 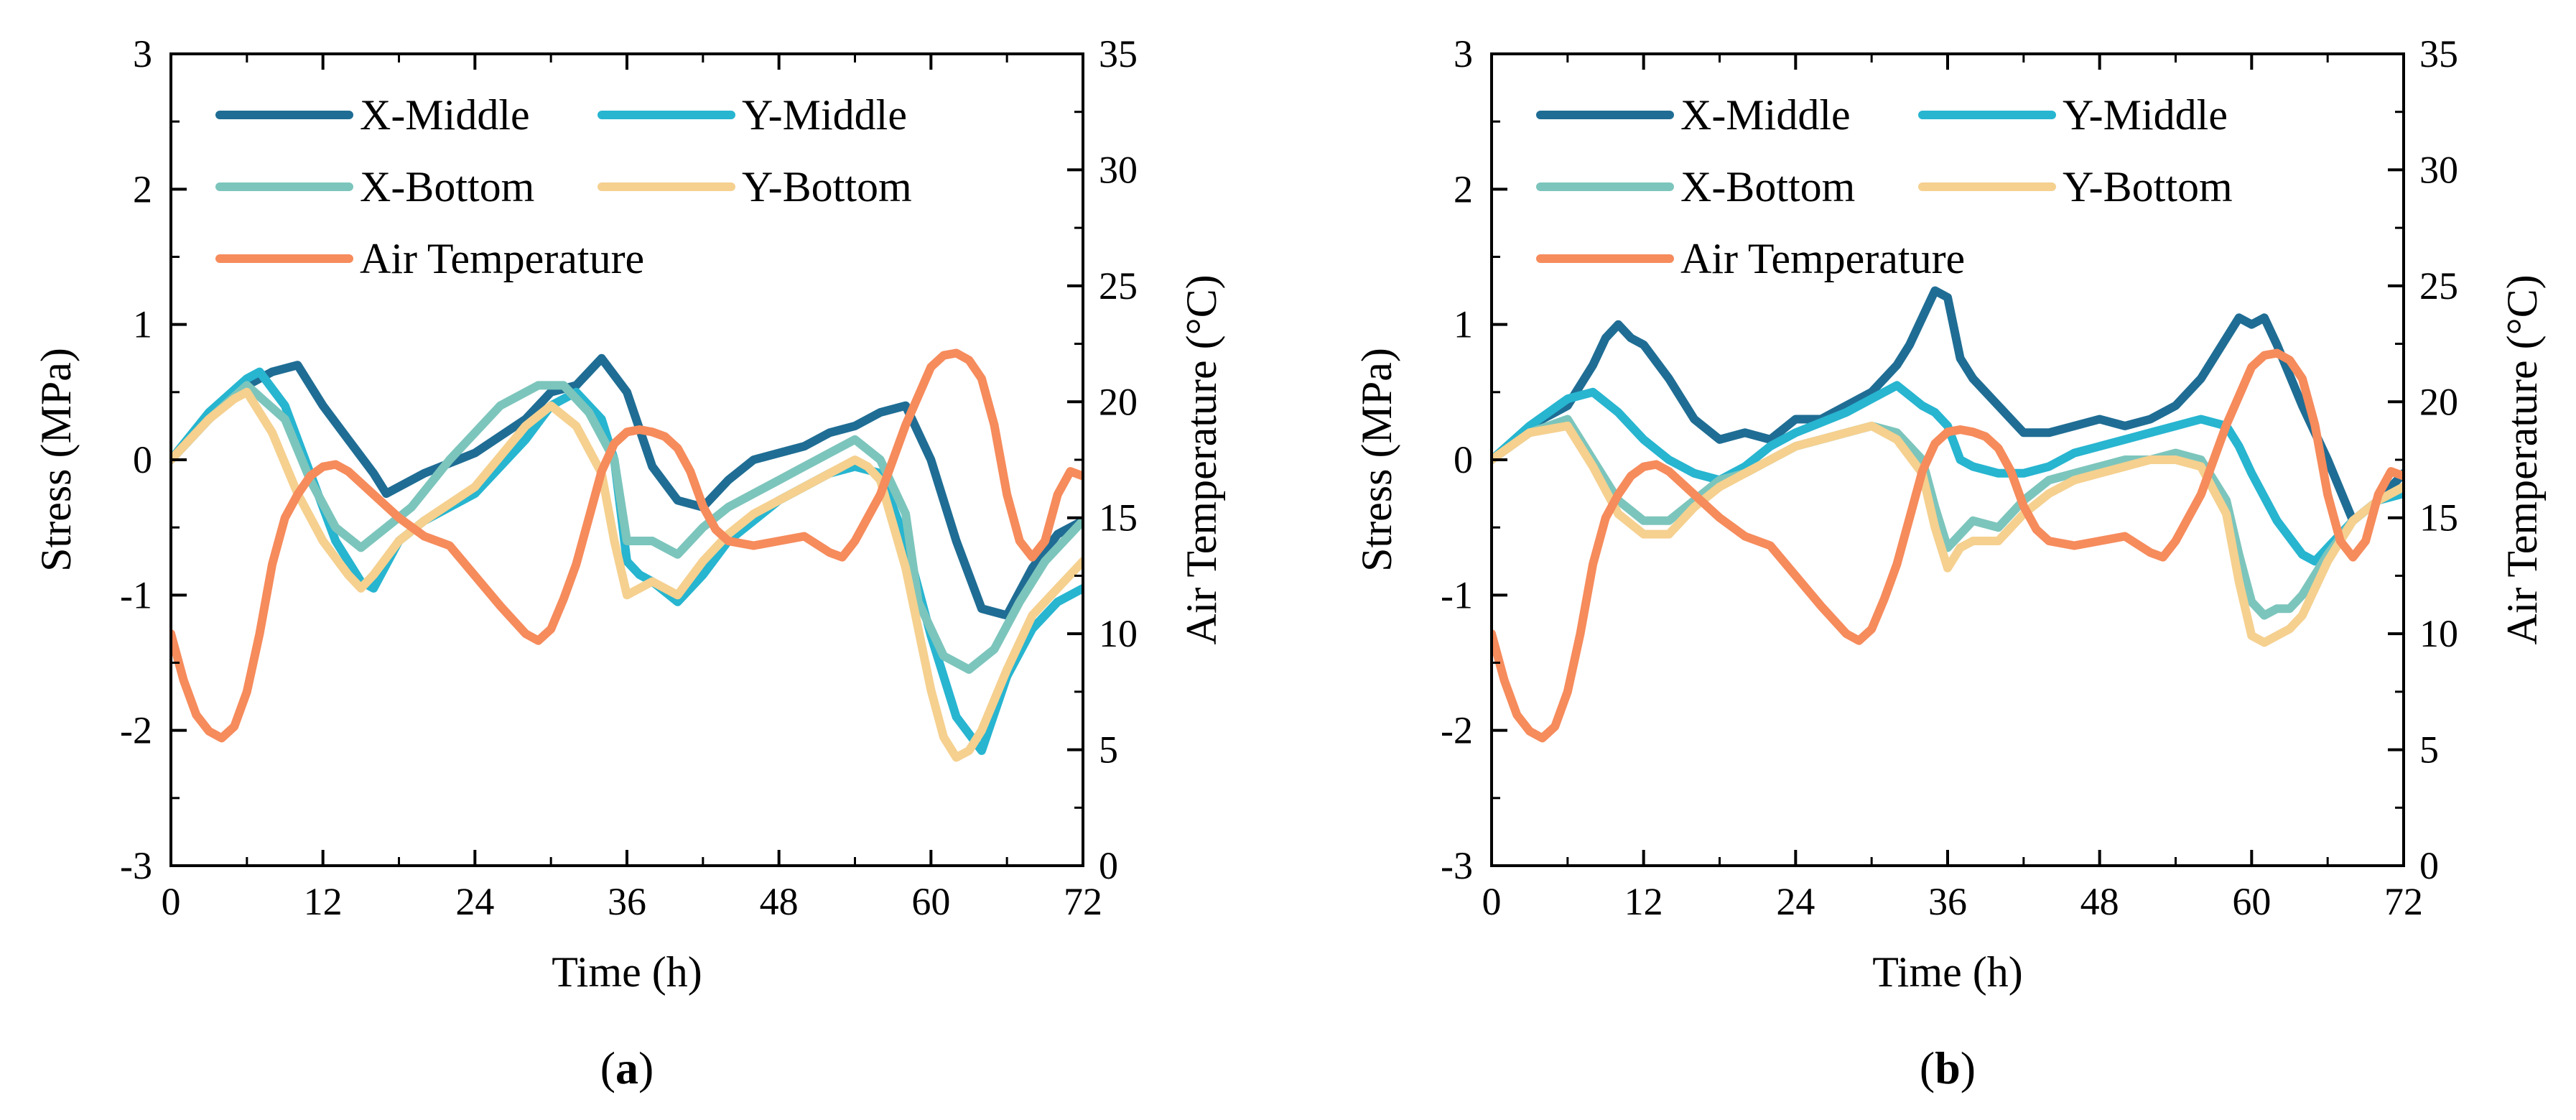 I want to click on series-line-y-middle, so click(x=1948, y=473).